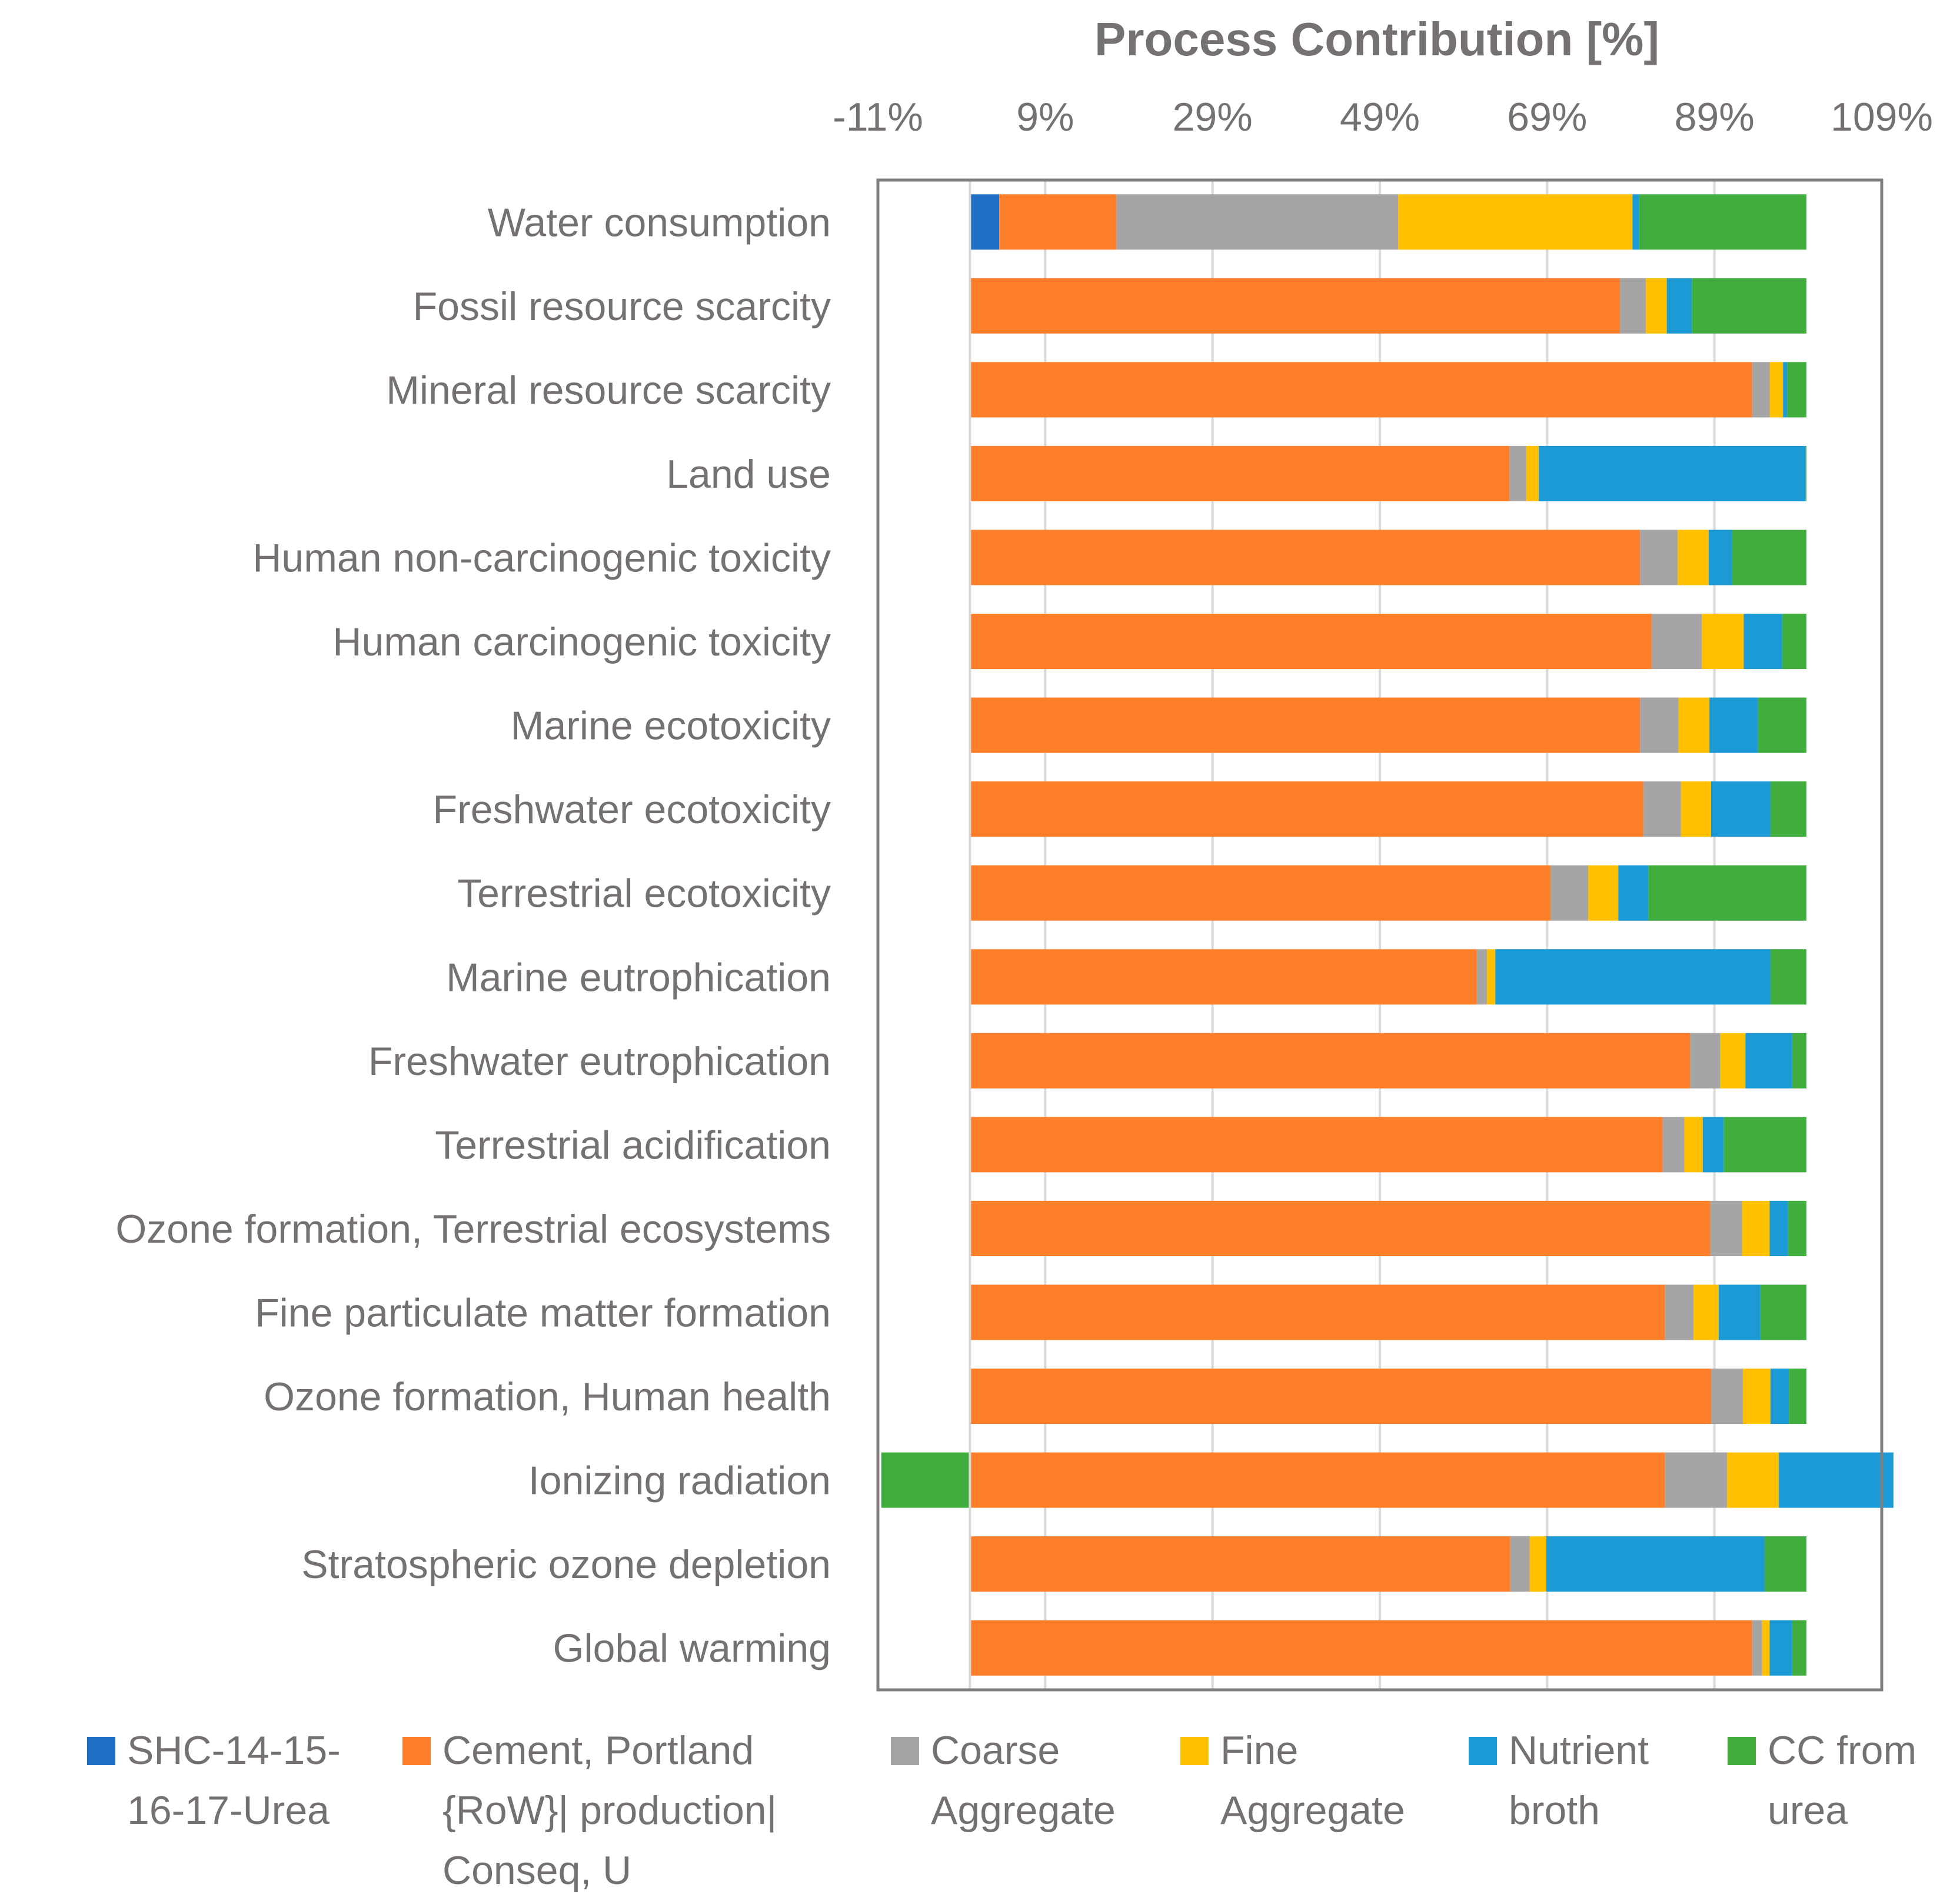 Image resolution: width=1940 pixels, height=1904 pixels. I want to click on legend-label: SHC-14-15-, so click(234, 1750).